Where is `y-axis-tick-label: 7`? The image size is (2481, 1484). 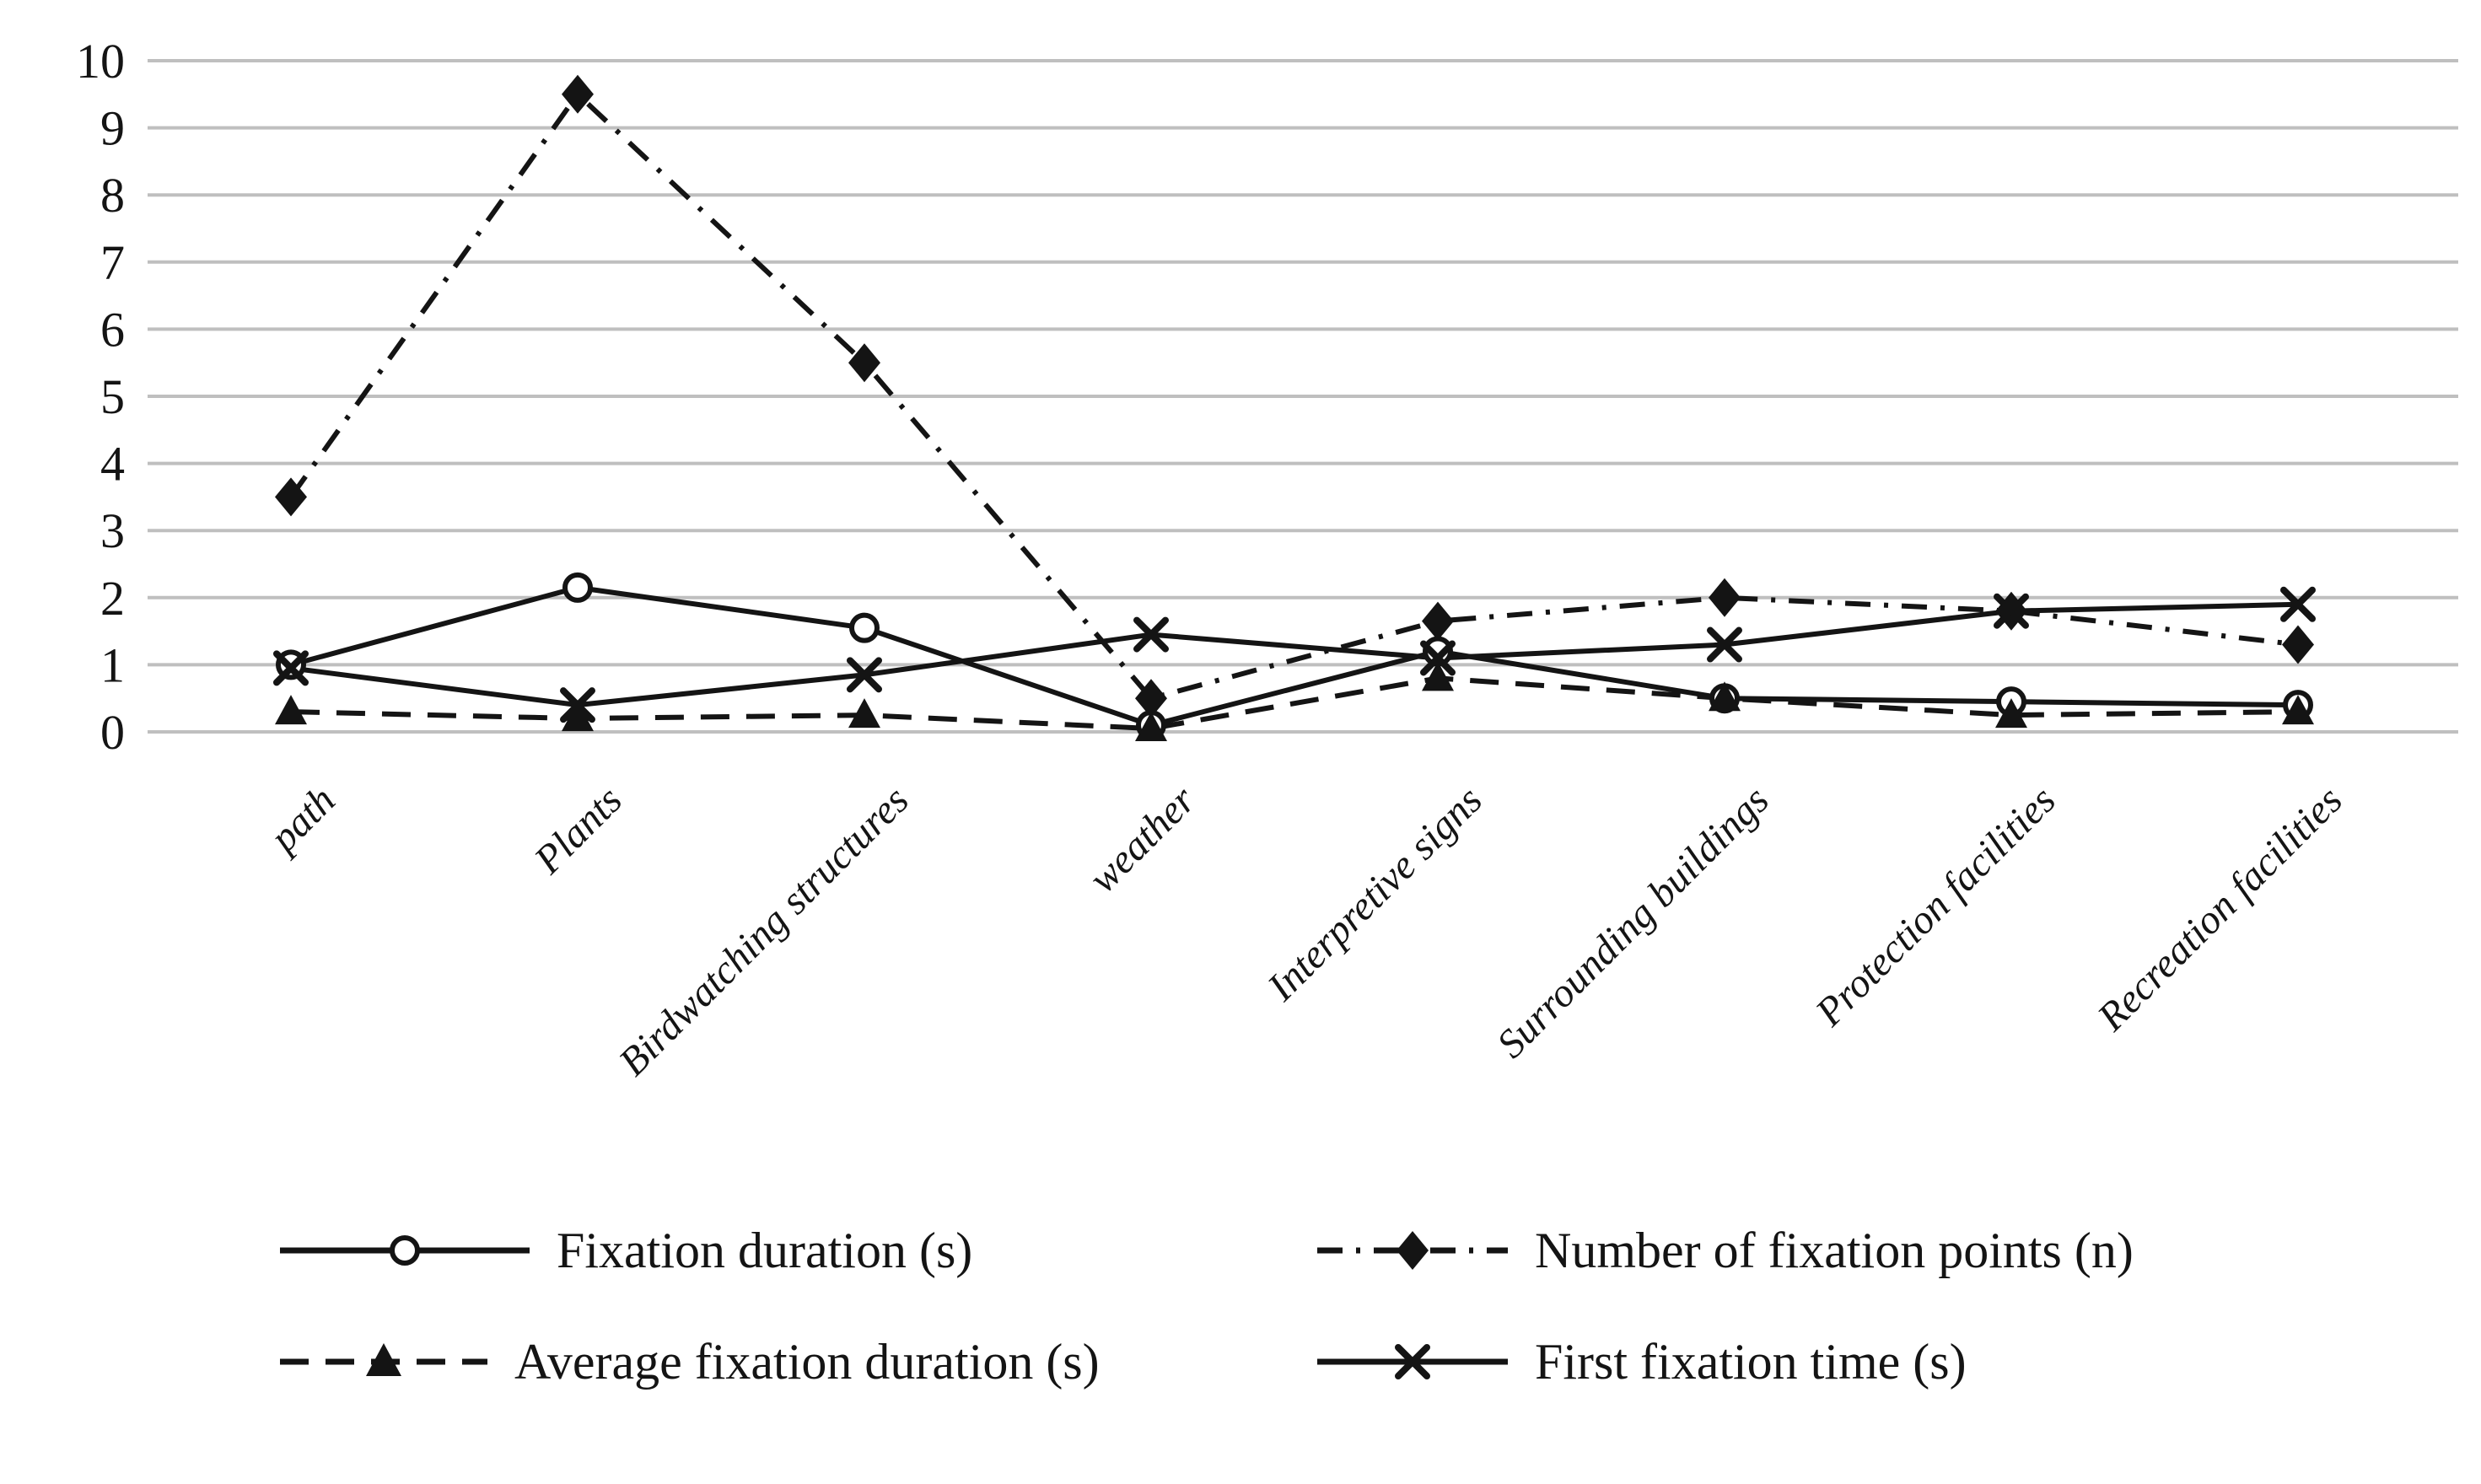
y-axis-tick-label: 7 is located at coordinates (112, 262).